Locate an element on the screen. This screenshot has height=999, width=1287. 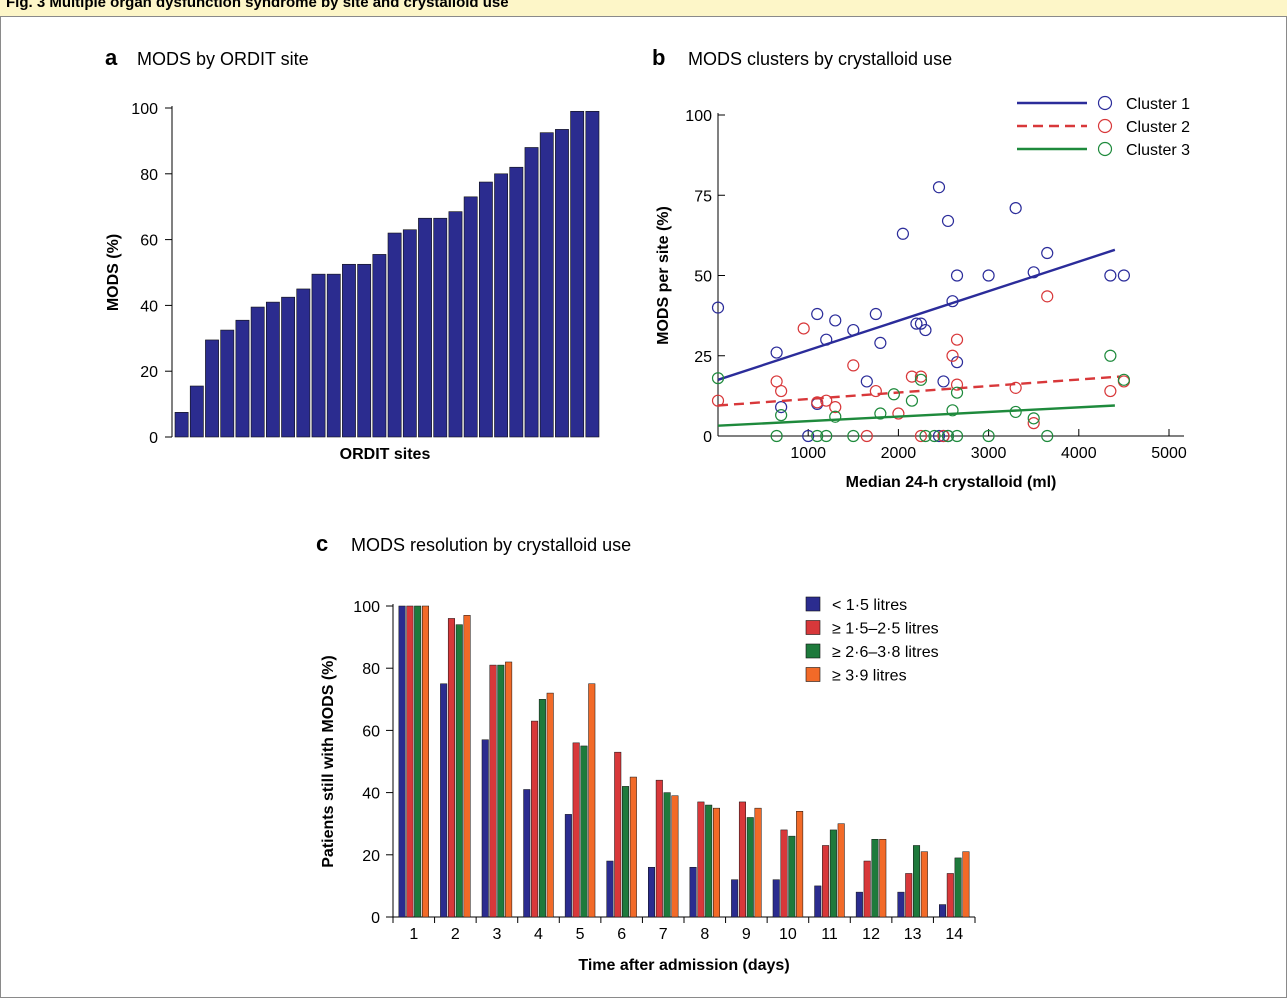
panel-b-y-label: MODS per site (%) is located at coordinates (663, 275).